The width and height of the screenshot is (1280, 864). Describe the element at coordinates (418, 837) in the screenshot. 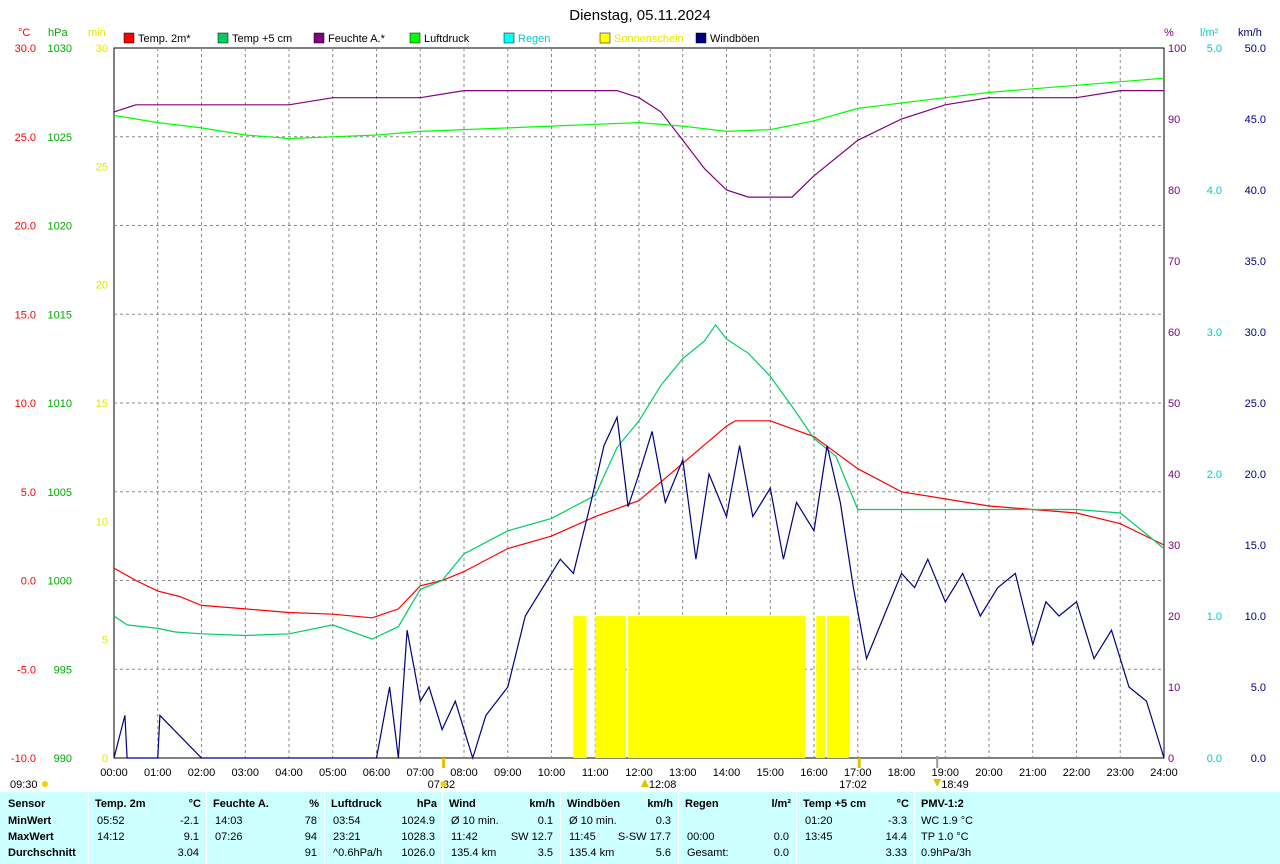

I see `stats-pressure-value-1: 1028.3` at that location.